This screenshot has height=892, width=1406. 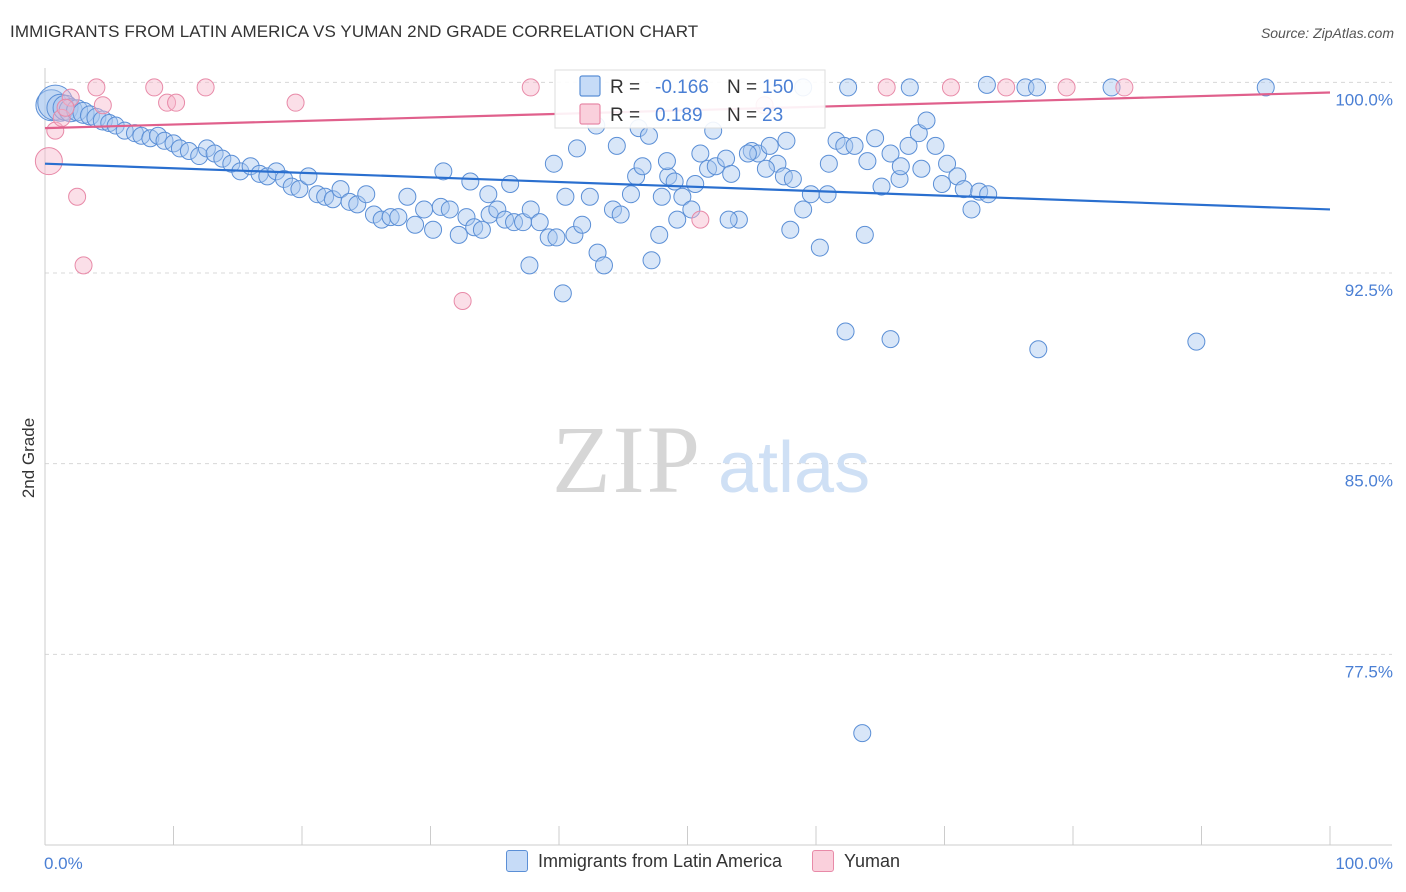 I want to click on legend-bottom: Immigrants from Latin America Yuman, so click(x=703, y=861).